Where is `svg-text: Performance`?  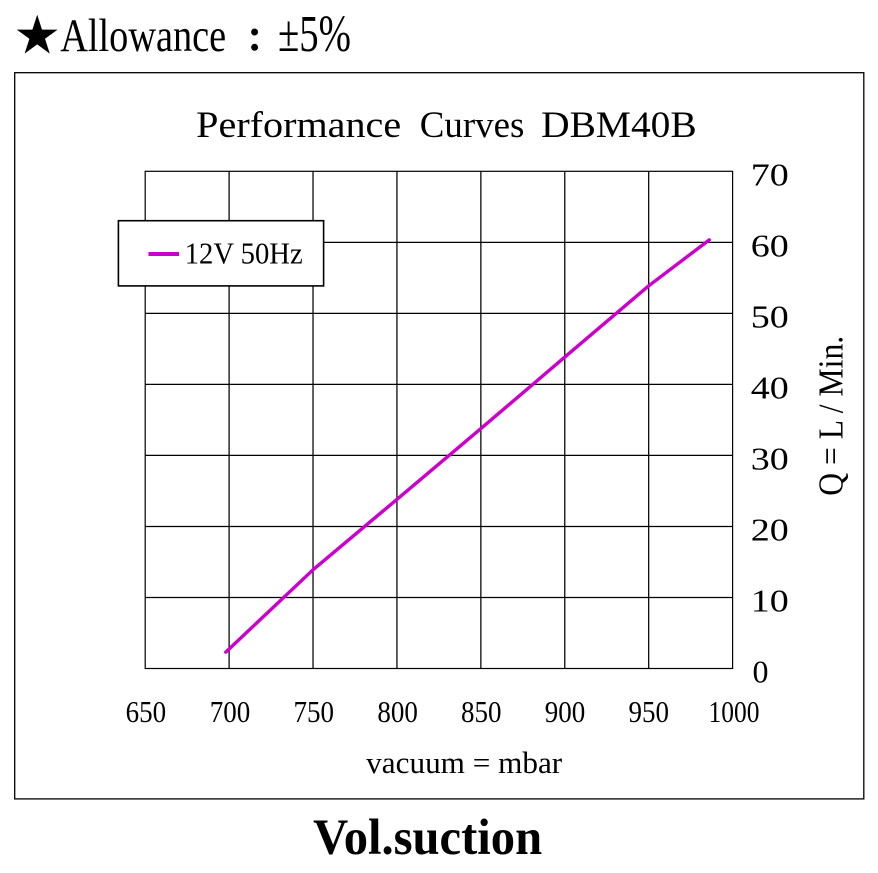
svg-text: Performance is located at coordinates (298, 124).